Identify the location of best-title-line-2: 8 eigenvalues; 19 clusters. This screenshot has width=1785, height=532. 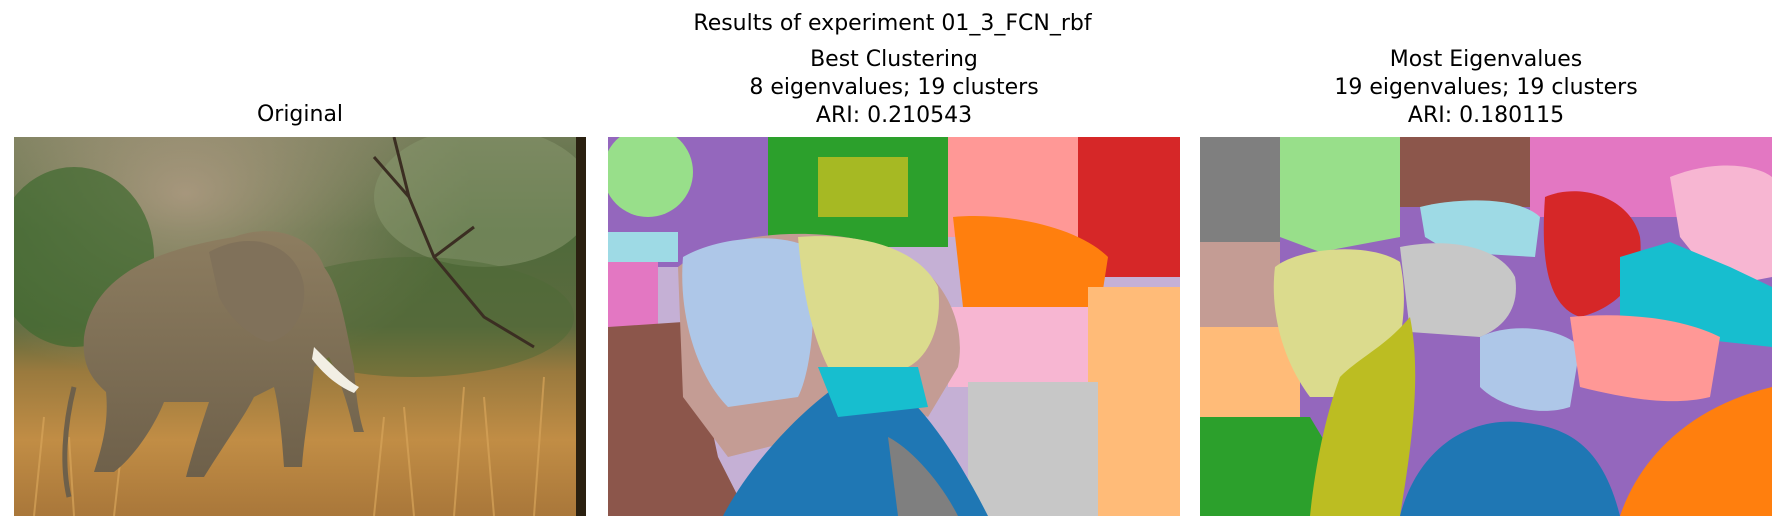
(894, 87).